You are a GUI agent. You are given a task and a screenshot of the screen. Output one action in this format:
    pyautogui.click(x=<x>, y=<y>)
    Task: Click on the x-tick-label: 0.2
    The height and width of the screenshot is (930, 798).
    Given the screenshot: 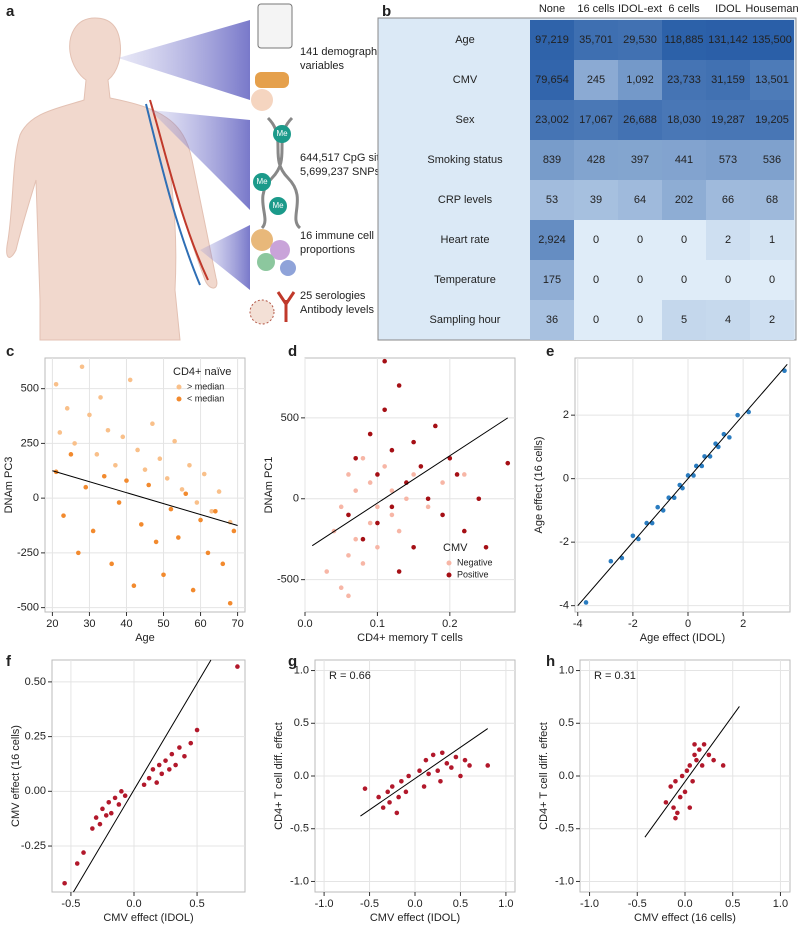 What is the action you would take?
    pyautogui.click(x=449, y=624)
    